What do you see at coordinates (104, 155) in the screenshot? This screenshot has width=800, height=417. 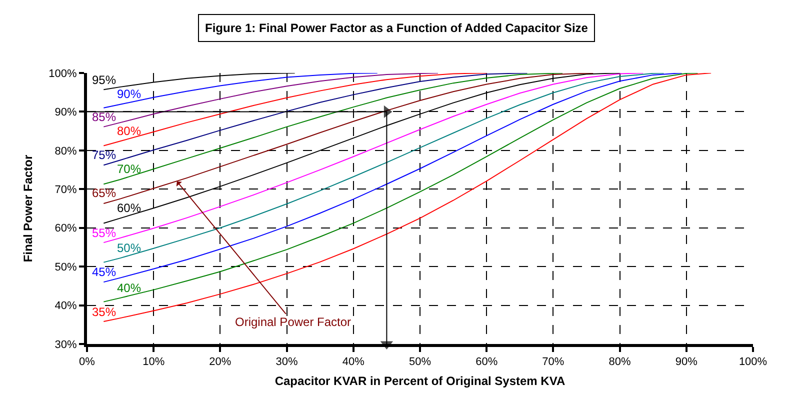 I see `series-label: 75%` at bounding box center [104, 155].